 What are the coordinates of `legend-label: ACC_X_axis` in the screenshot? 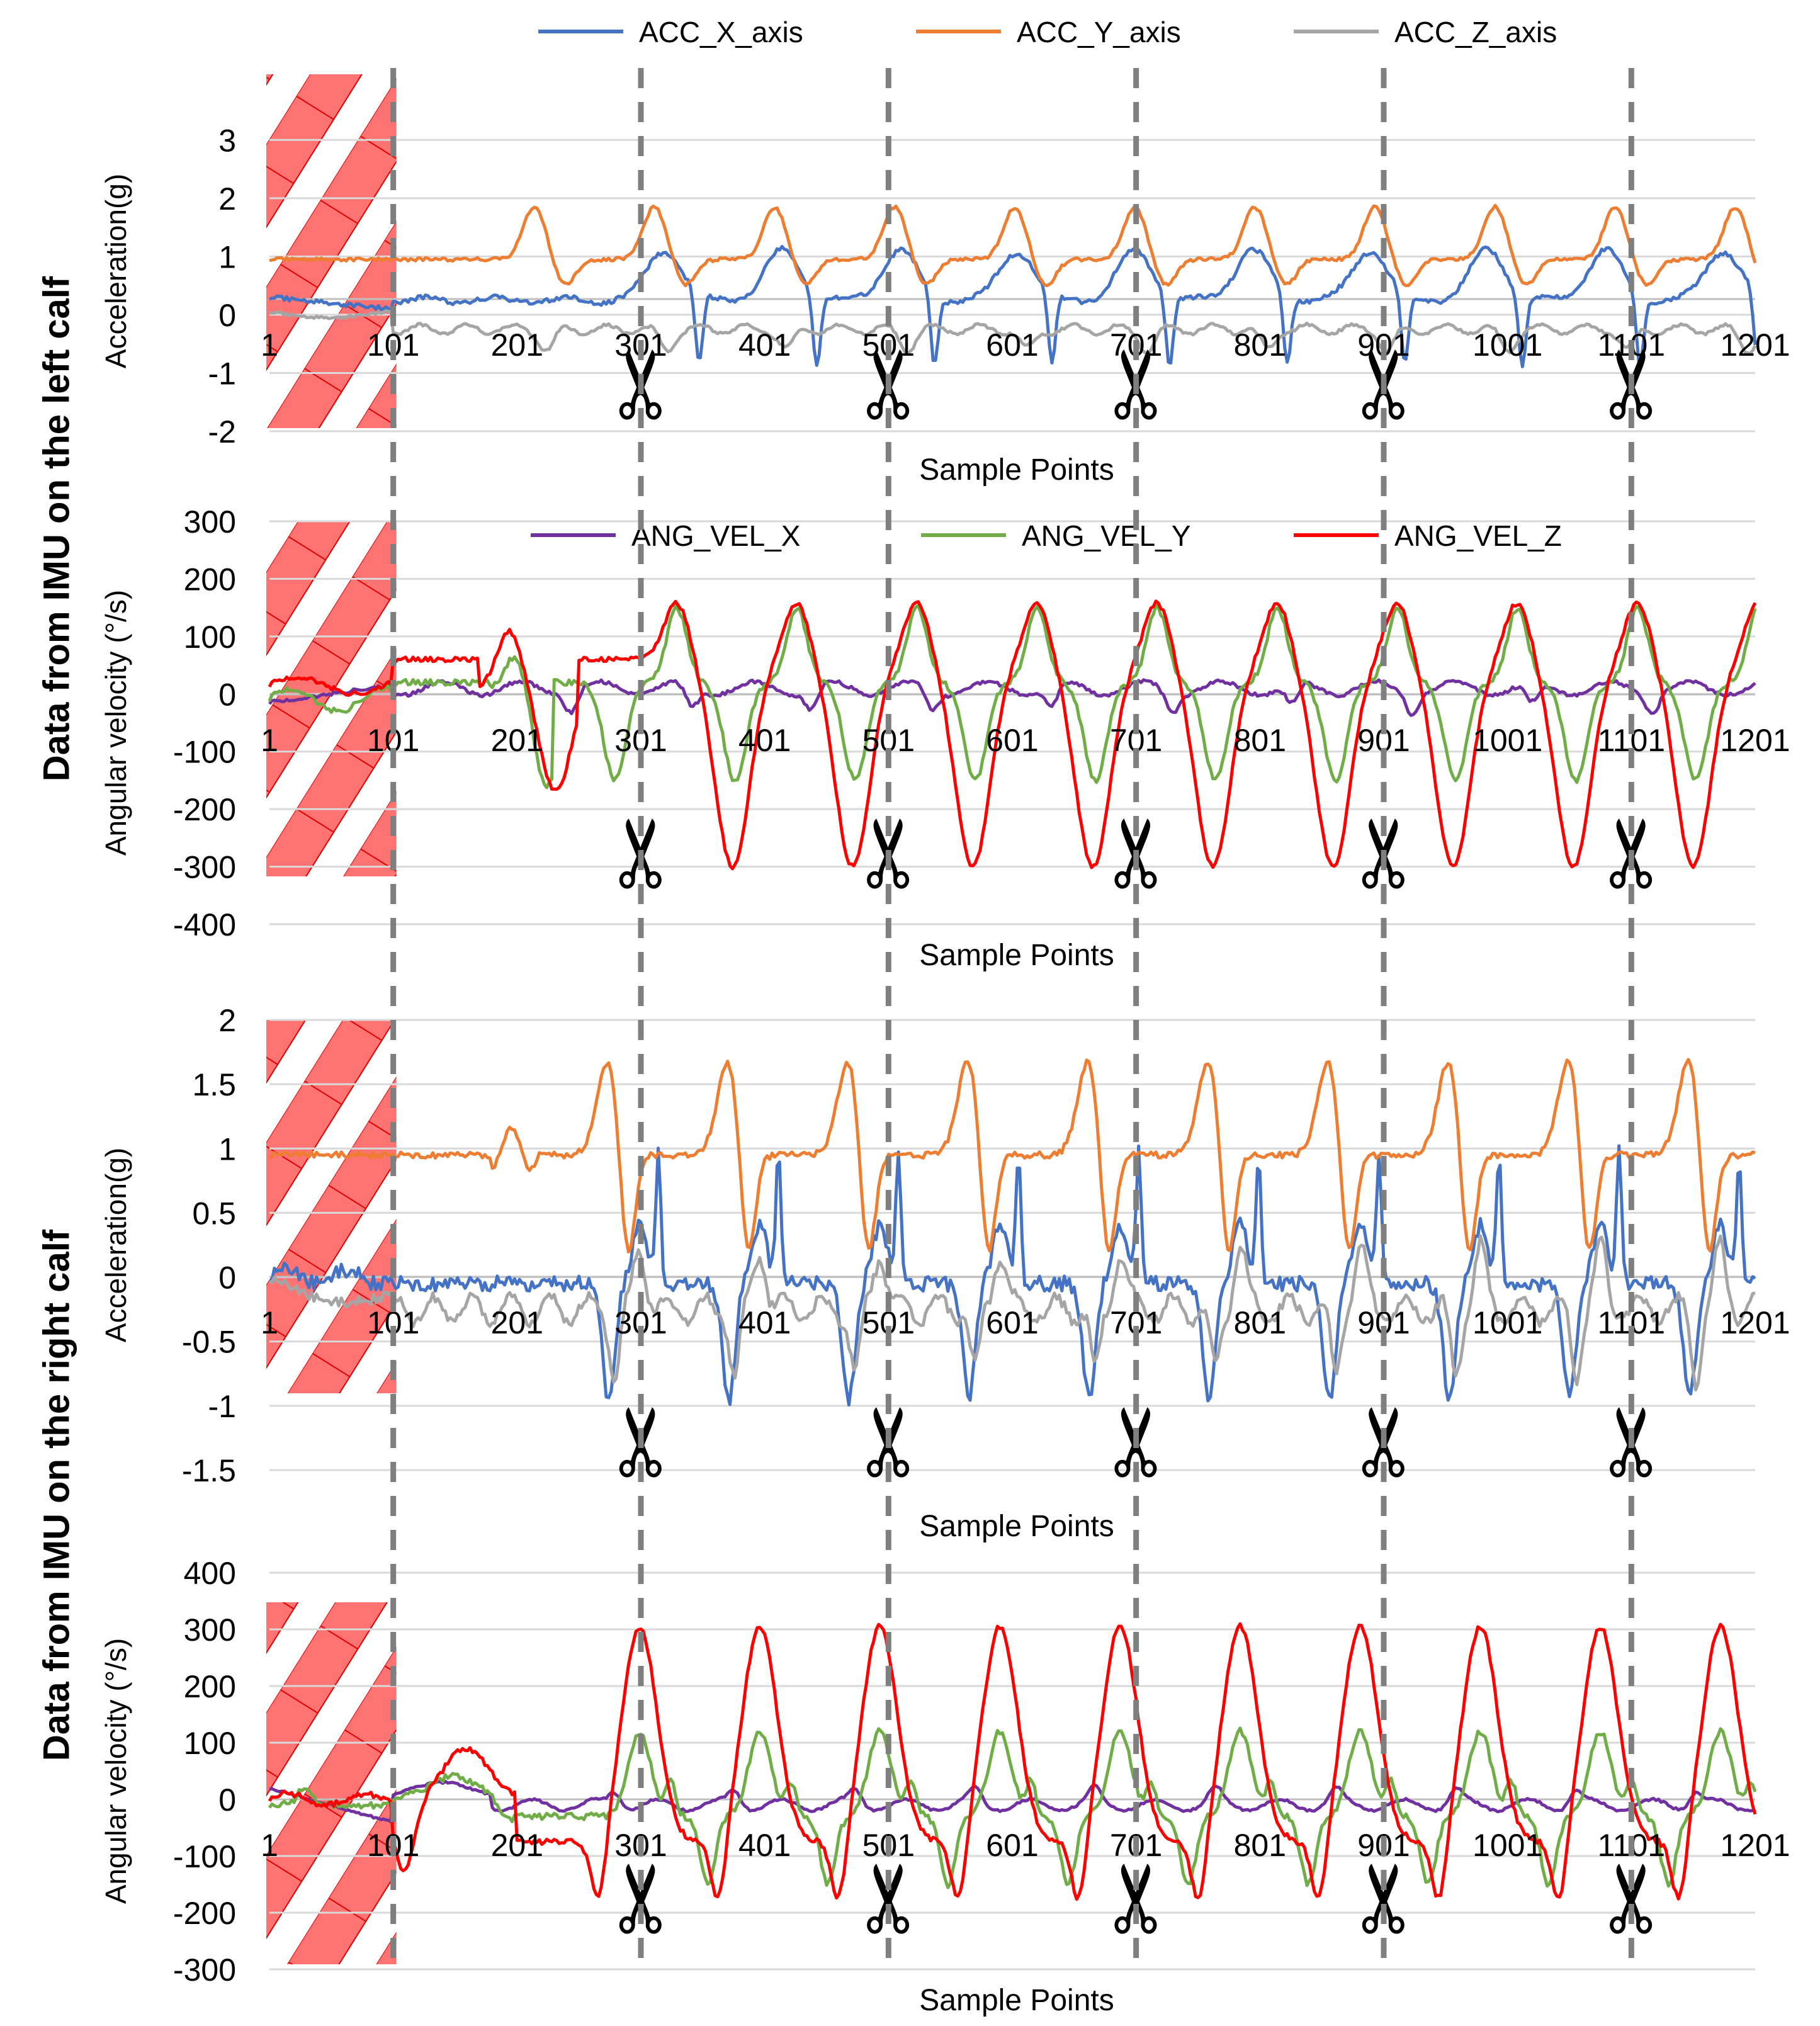 It's located at (721, 32).